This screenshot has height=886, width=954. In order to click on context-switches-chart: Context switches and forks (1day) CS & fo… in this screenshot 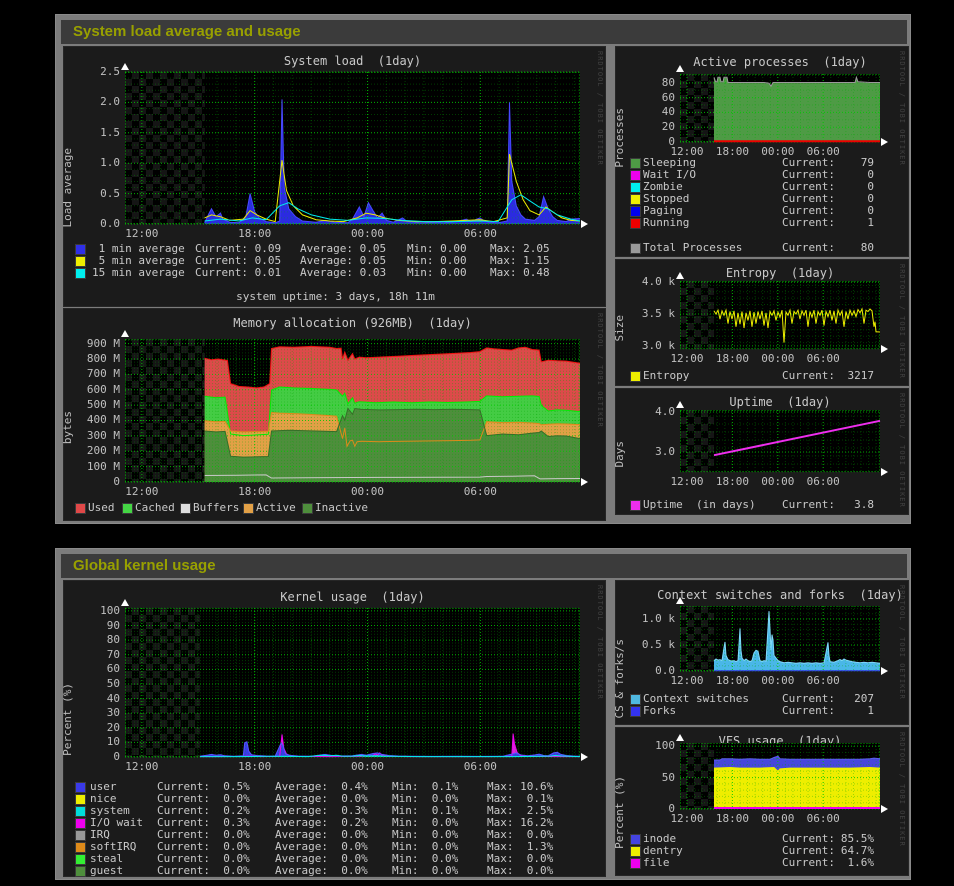, I will do `click(761, 652)`.